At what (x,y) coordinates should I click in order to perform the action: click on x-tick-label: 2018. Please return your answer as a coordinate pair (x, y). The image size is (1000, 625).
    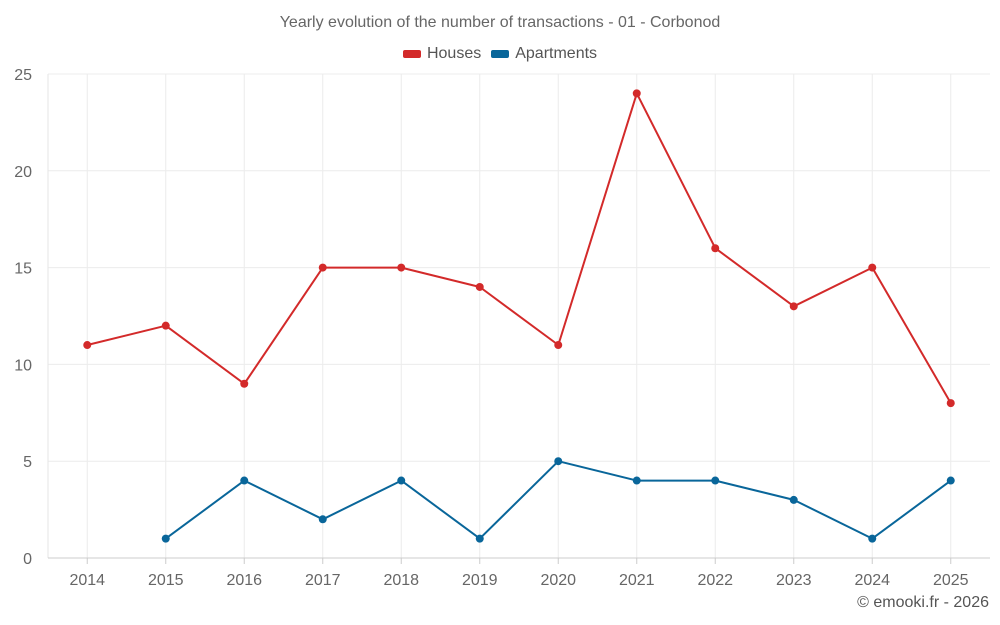
    Looking at the image, I should click on (401, 580).